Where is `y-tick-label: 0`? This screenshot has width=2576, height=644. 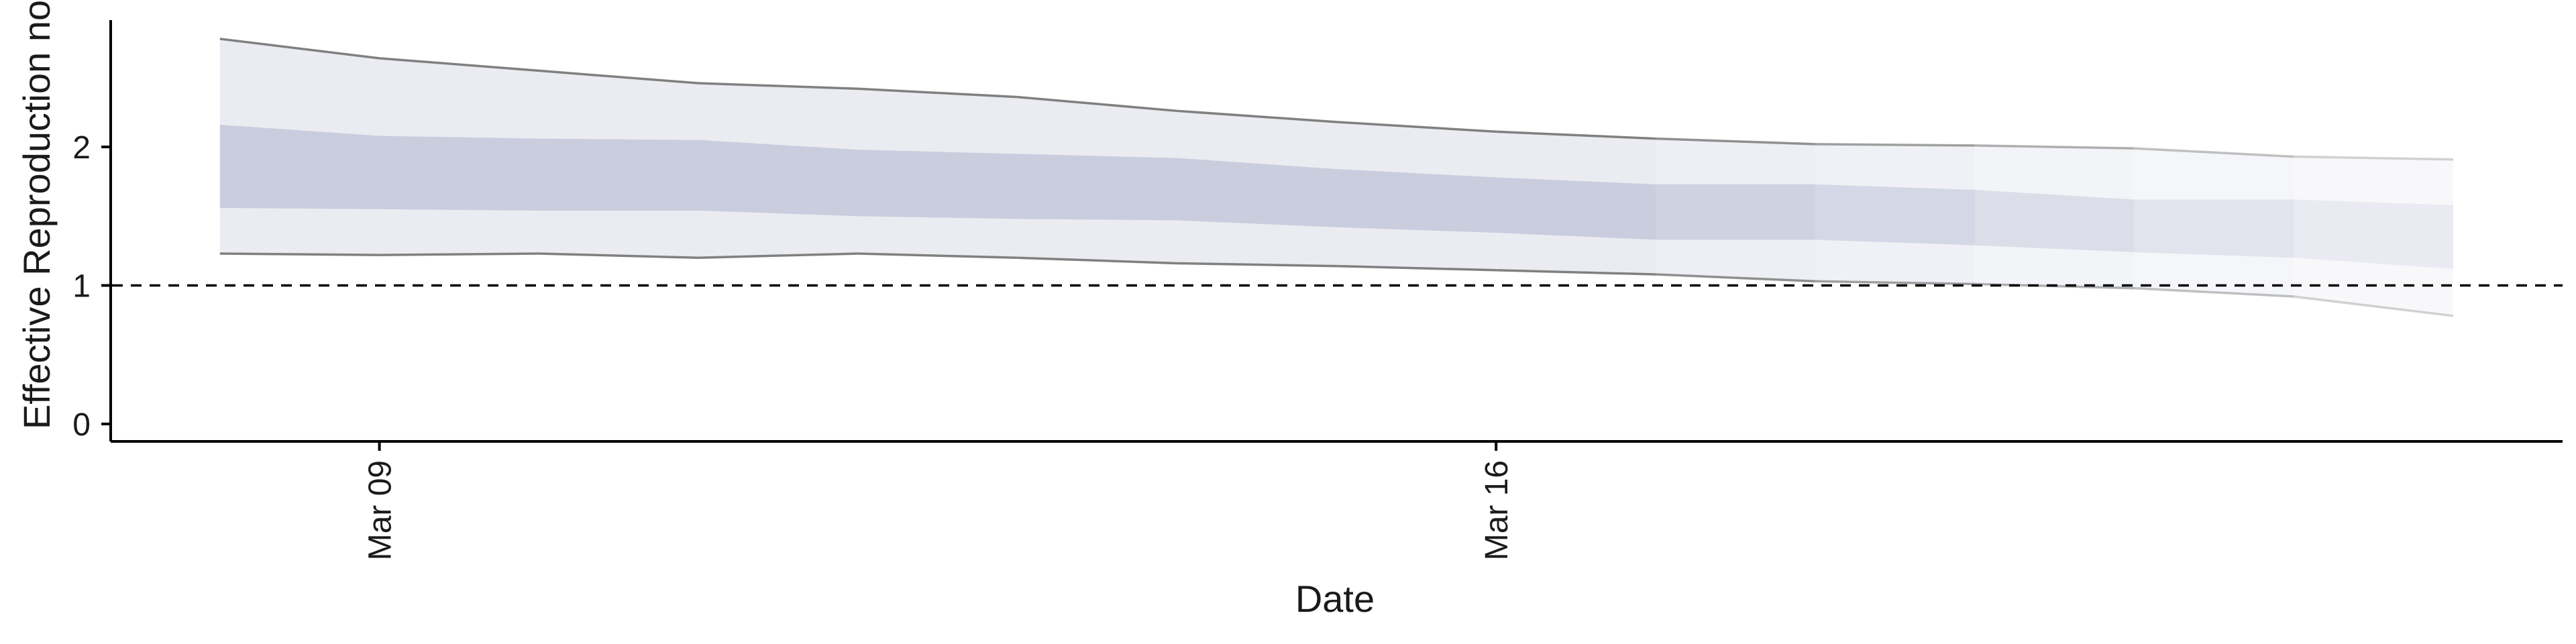 y-tick-label: 0 is located at coordinates (81, 425).